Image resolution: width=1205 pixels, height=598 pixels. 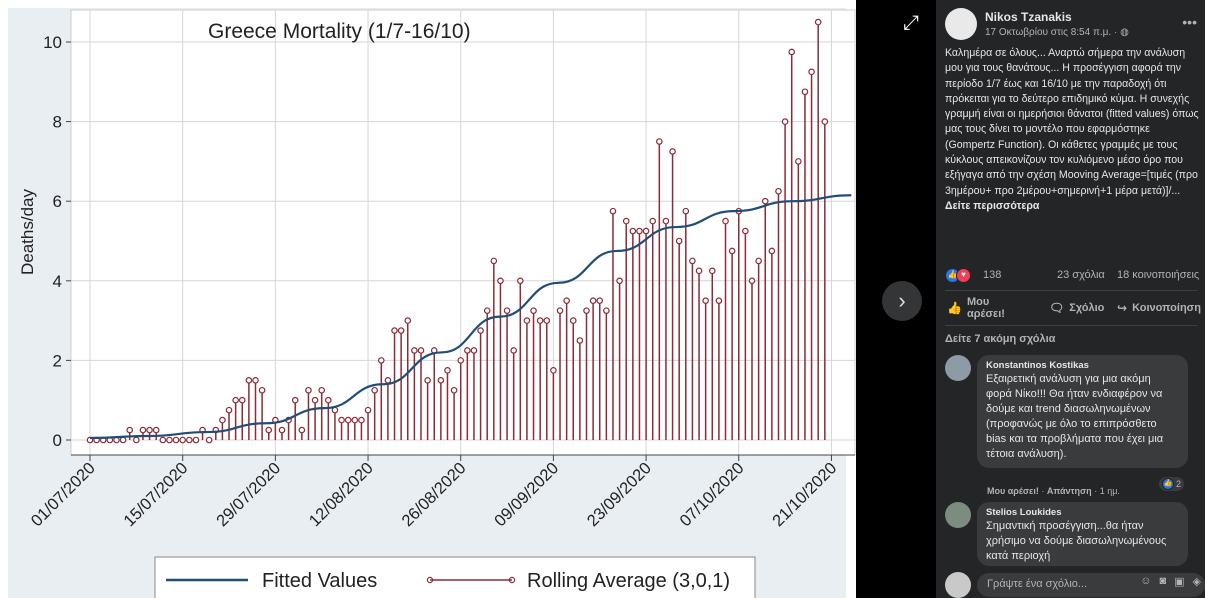 I want to click on legend-box, so click(x=455, y=577).